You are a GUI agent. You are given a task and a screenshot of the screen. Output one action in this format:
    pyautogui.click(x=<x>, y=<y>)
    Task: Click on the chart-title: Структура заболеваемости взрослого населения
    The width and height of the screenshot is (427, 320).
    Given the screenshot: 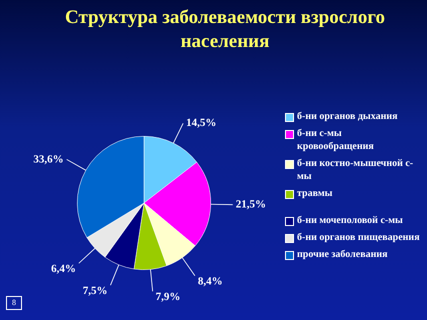 What is the action you would take?
    pyautogui.click(x=225, y=30)
    